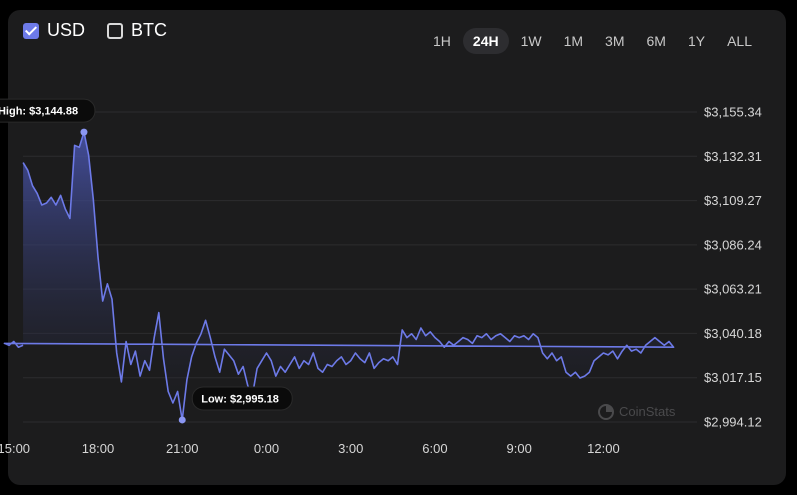 The width and height of the screenshot is (797, 495). What do you see at coordinates (39, 112) in the screenshot?
I see `high-tooltip-label: High: $3,144.88` at bounding box center [39, 112].